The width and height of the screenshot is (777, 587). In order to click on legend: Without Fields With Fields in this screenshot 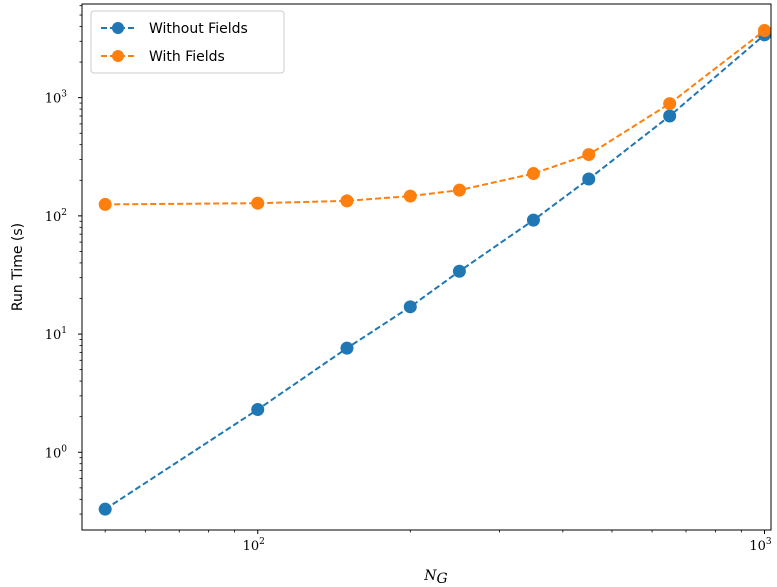, I will do `click(187, 42)`.